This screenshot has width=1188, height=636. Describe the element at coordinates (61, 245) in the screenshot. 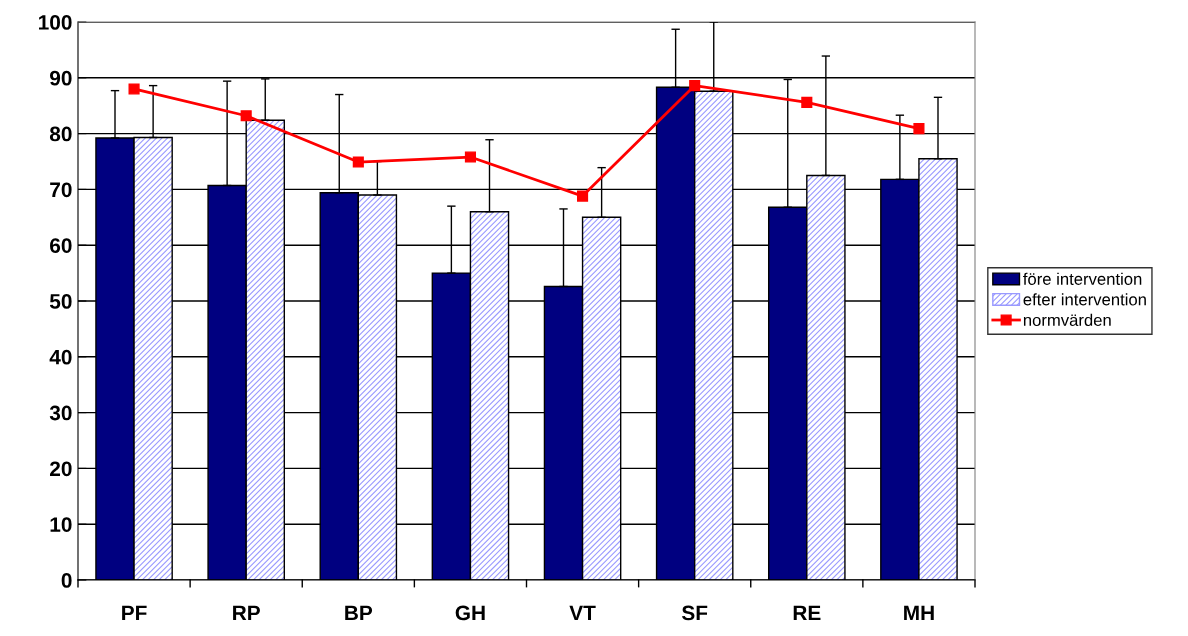

I see `y-tick-label: 60` at that location.